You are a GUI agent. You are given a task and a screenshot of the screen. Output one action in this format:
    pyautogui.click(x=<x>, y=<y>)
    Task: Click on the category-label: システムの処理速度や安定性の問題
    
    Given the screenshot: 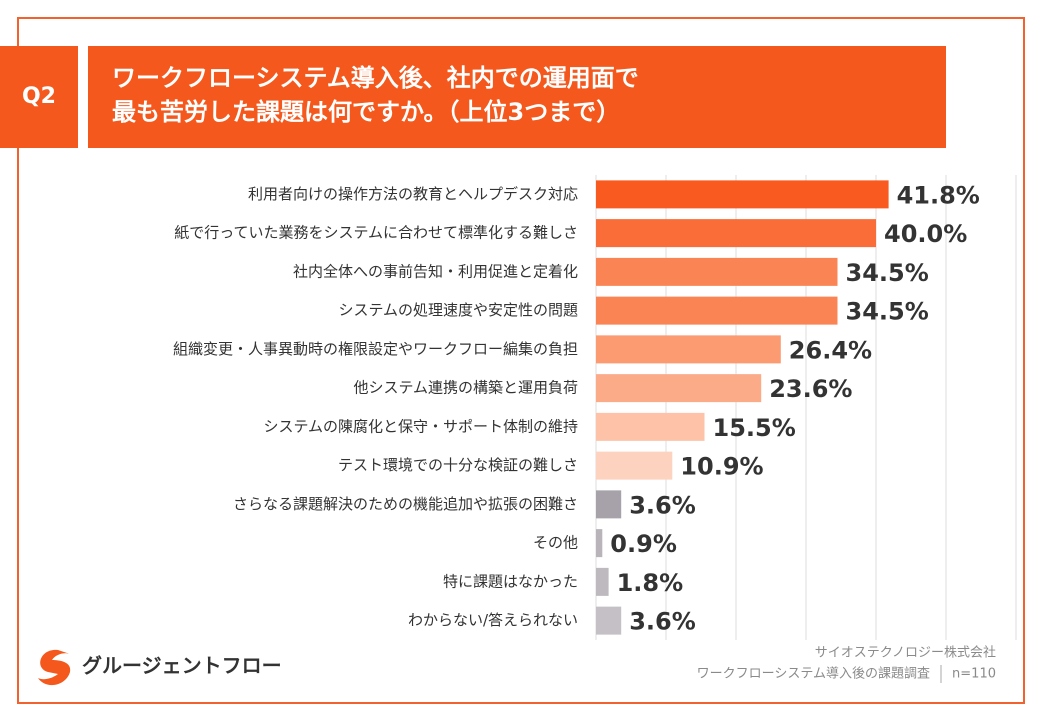 What is the action you would take?
    pyautogui.click(x=458, y=310)
    